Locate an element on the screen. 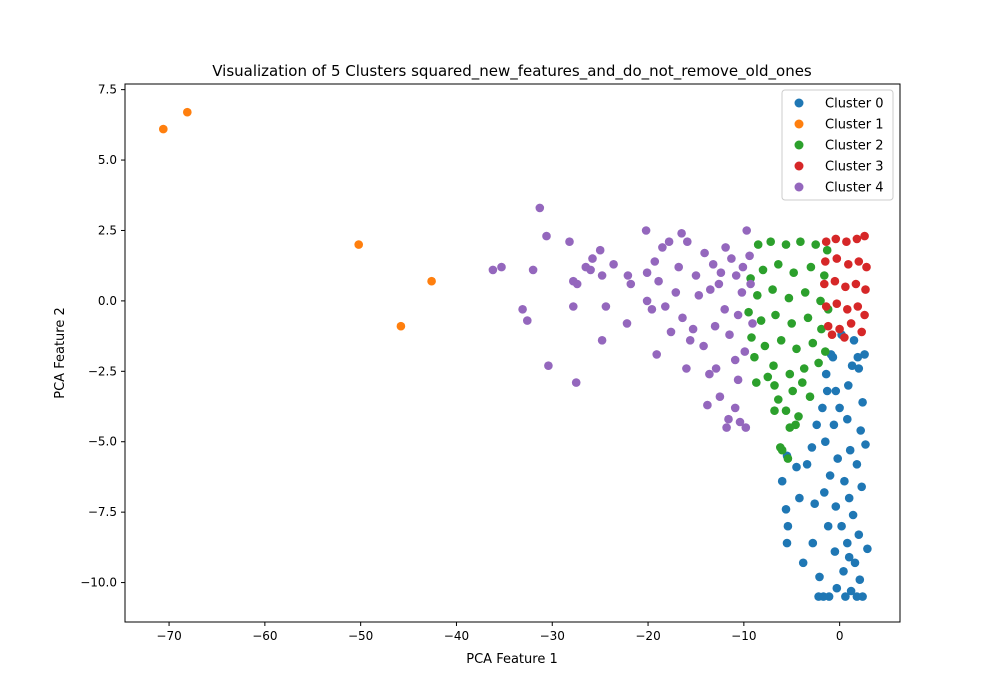 The width and height of the screenshot is (1000, 700). y-tick-label: 2.5 is located at coordinates (107, 230).